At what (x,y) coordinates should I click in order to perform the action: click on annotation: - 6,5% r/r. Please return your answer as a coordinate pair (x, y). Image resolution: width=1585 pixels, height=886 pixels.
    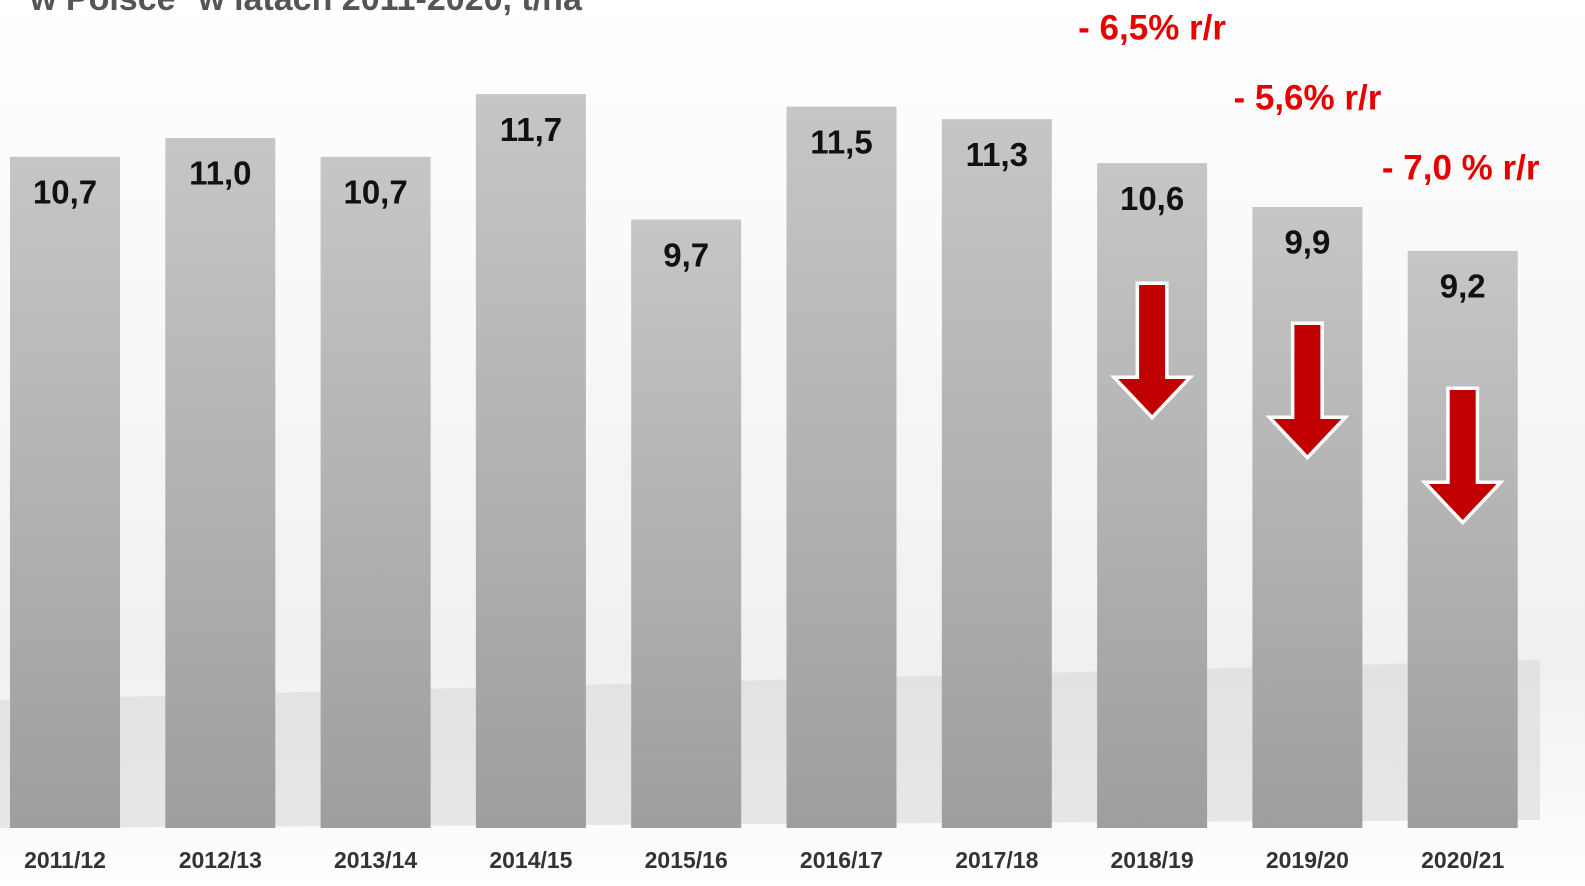
    Looking at the image, I should click on (1152, 27).